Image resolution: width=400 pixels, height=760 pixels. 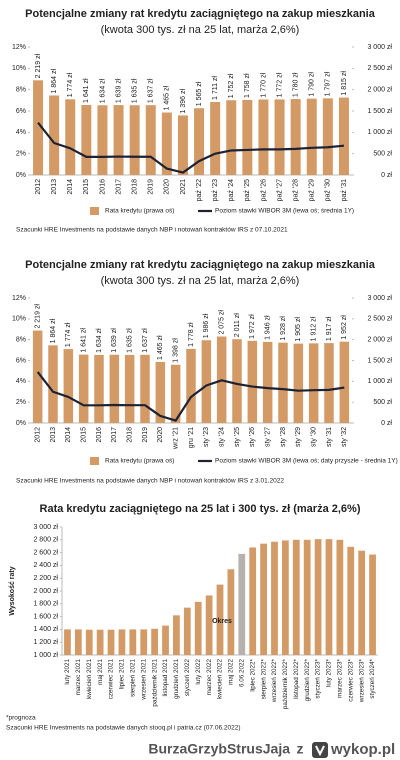 I want to click on x-tick-label: październik 2021, so click(x=154, y=683).